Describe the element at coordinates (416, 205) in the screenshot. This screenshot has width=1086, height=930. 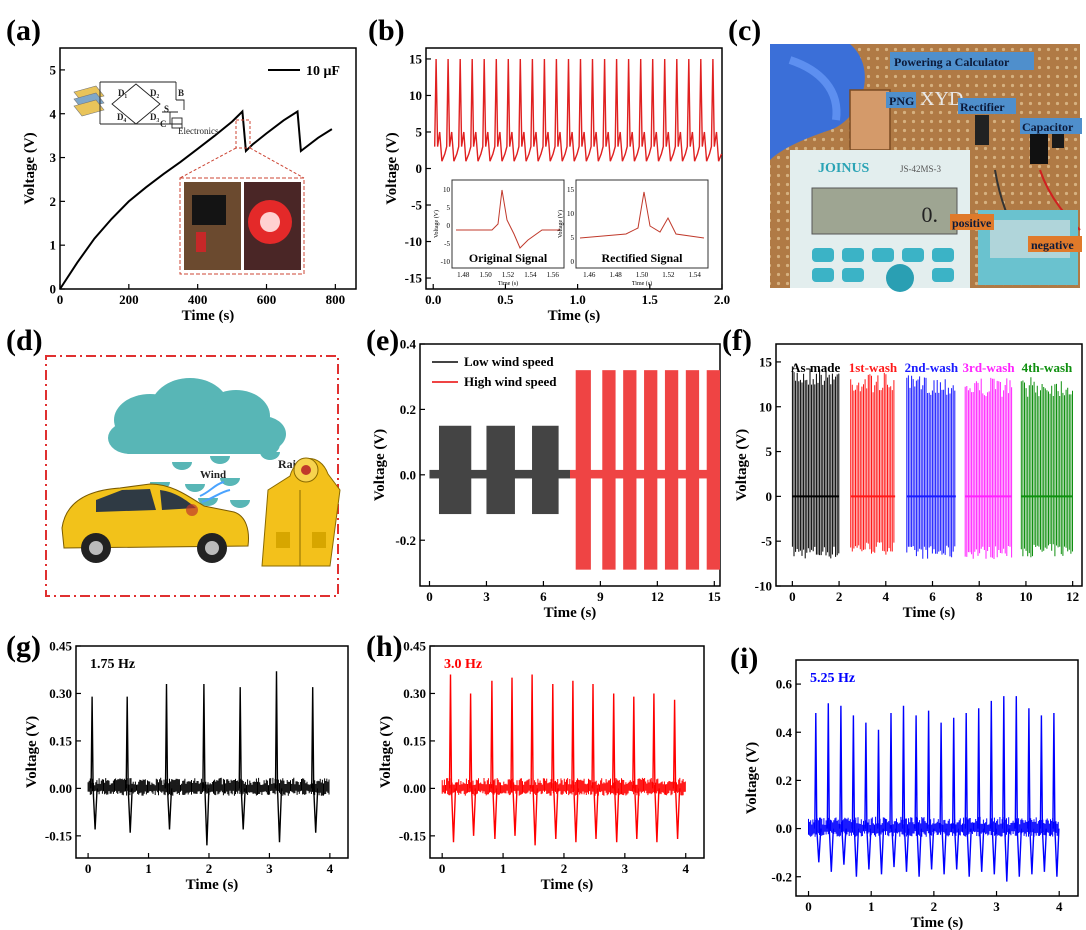
I see `y-tick-label: -5` at that location.